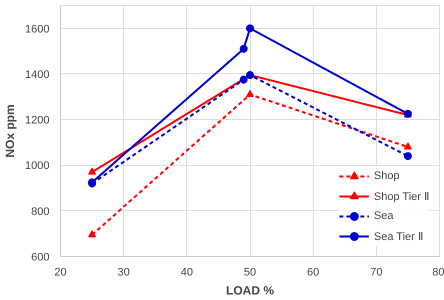  I want to click on y-tick-label: 1600, so click(37, 29).